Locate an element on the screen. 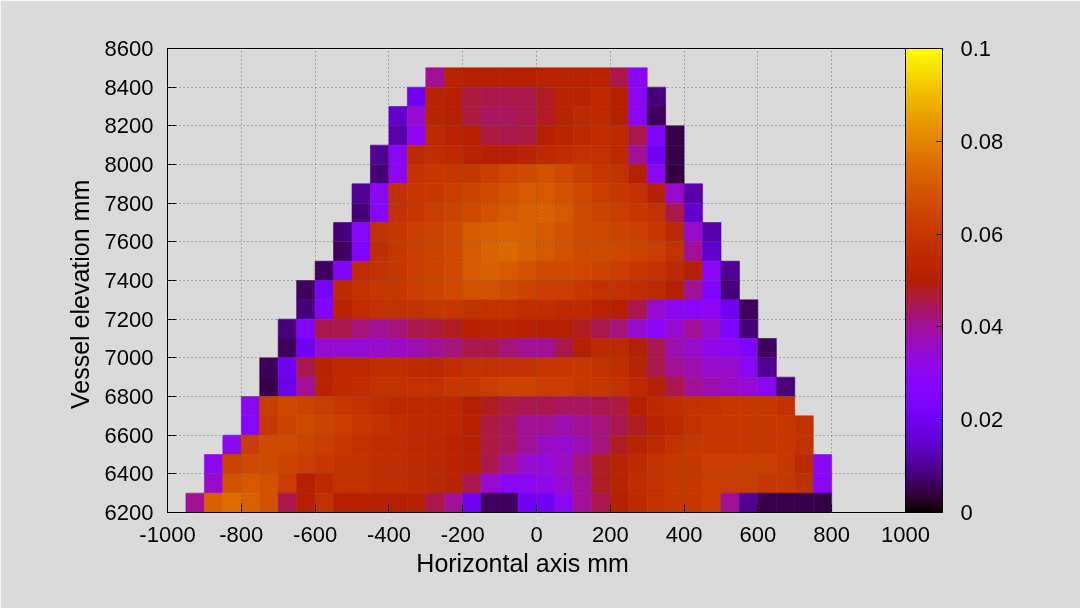  color-bar-label: 0.08 is located at coordinates (982, 141).